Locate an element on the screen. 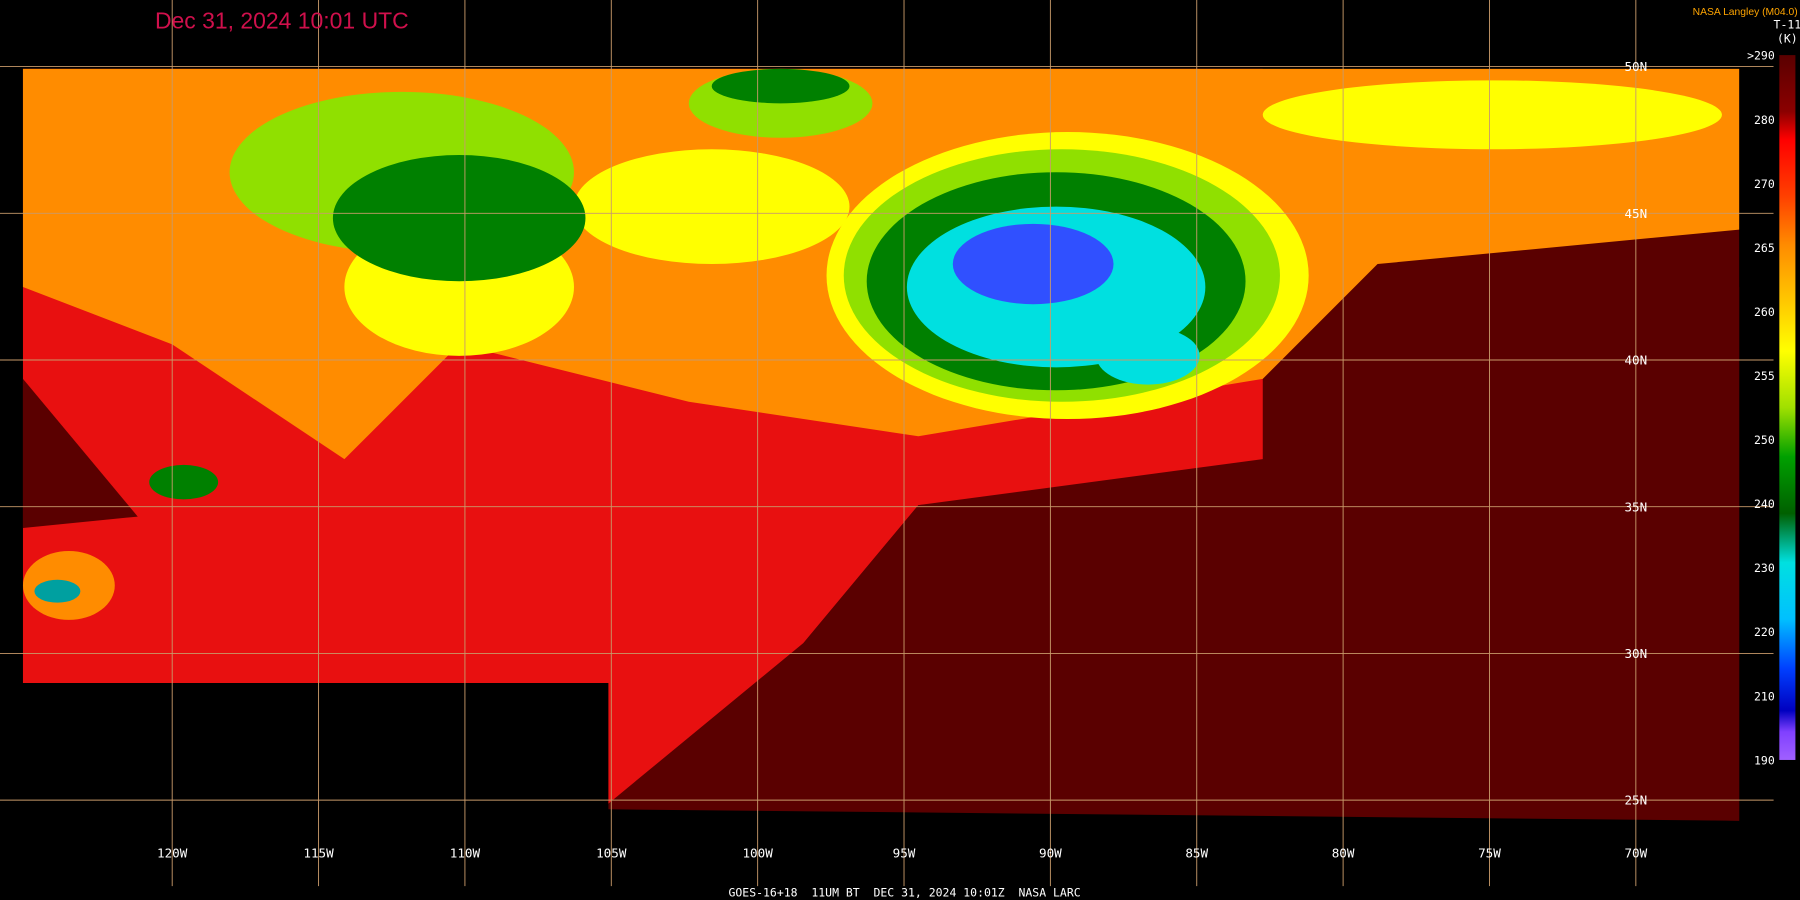 This screenshot has height=900, width=1800. footer-band is located at coordinates (900, 893).